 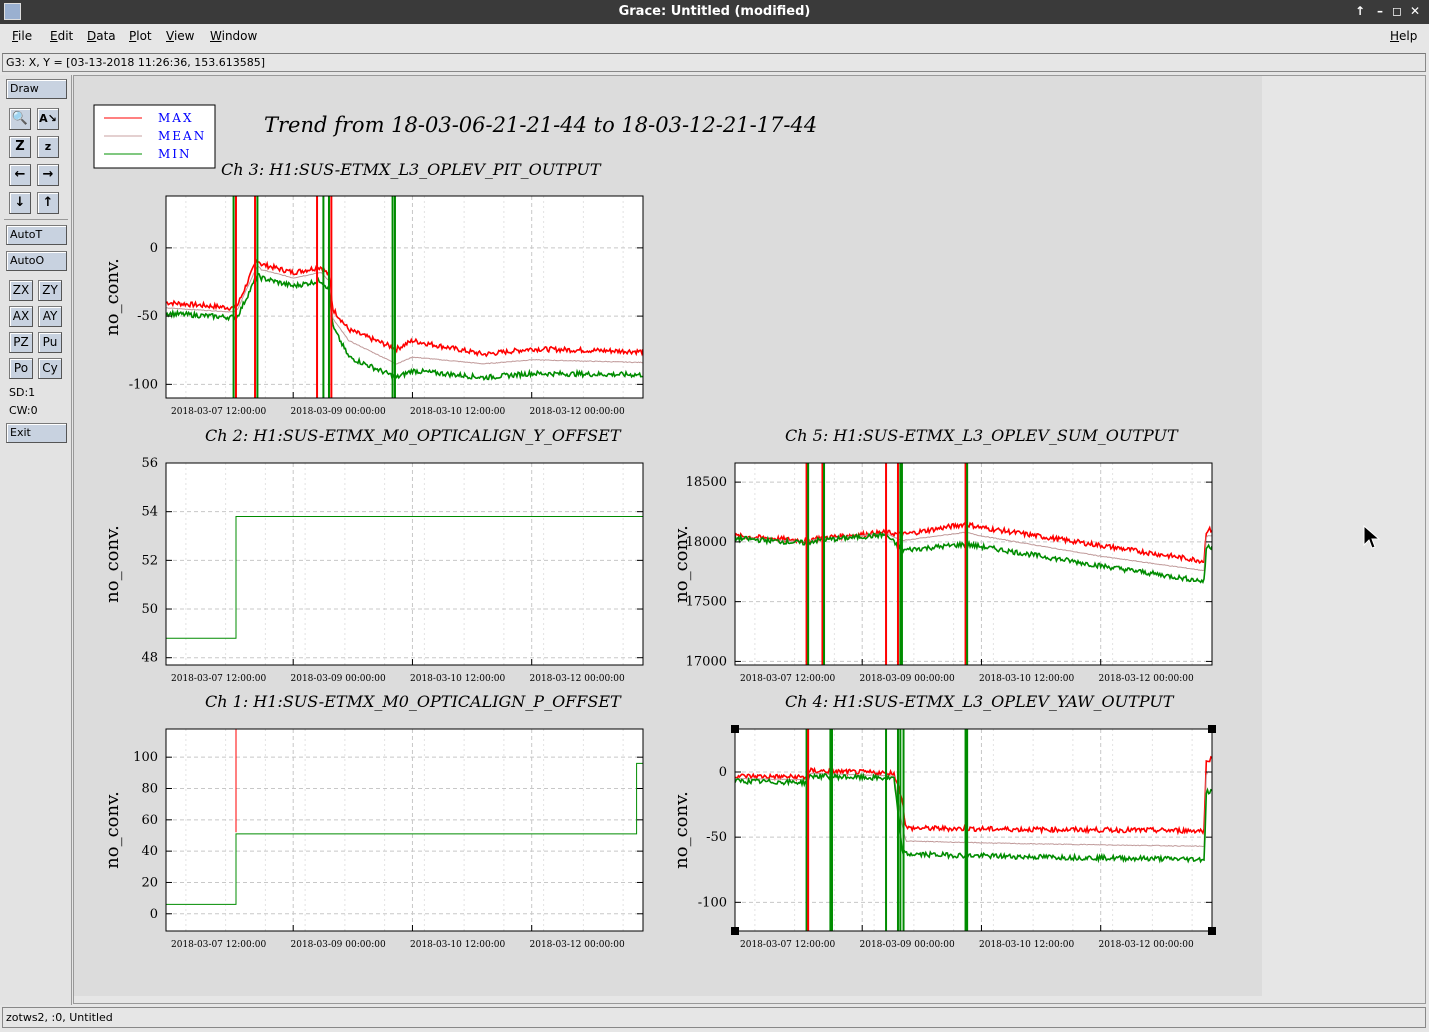 I want to click on menu-window: Window, so click(x=233, y=36).